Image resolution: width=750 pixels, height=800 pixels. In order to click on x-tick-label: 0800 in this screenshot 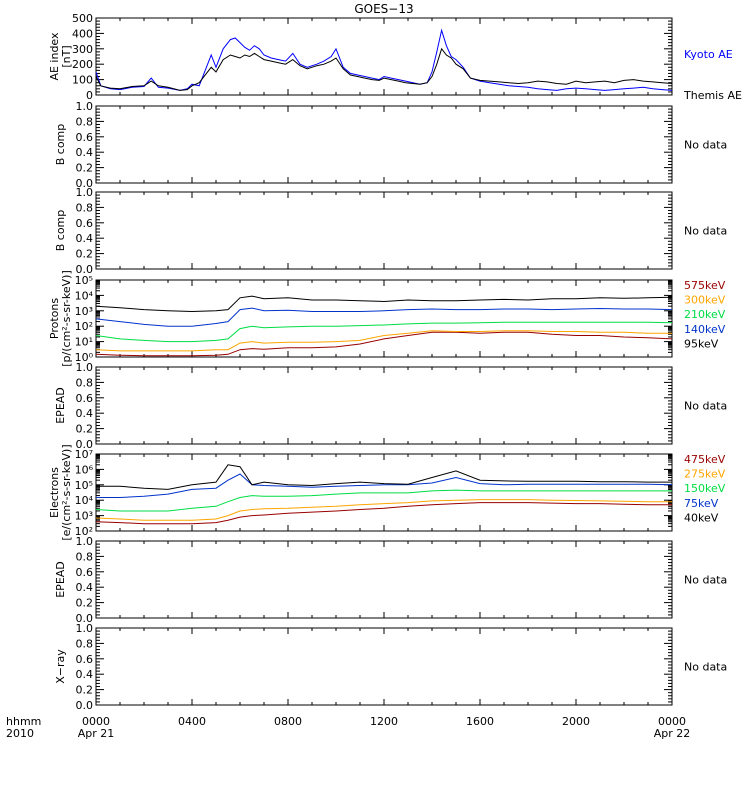, I will do `click(288, 721)`.